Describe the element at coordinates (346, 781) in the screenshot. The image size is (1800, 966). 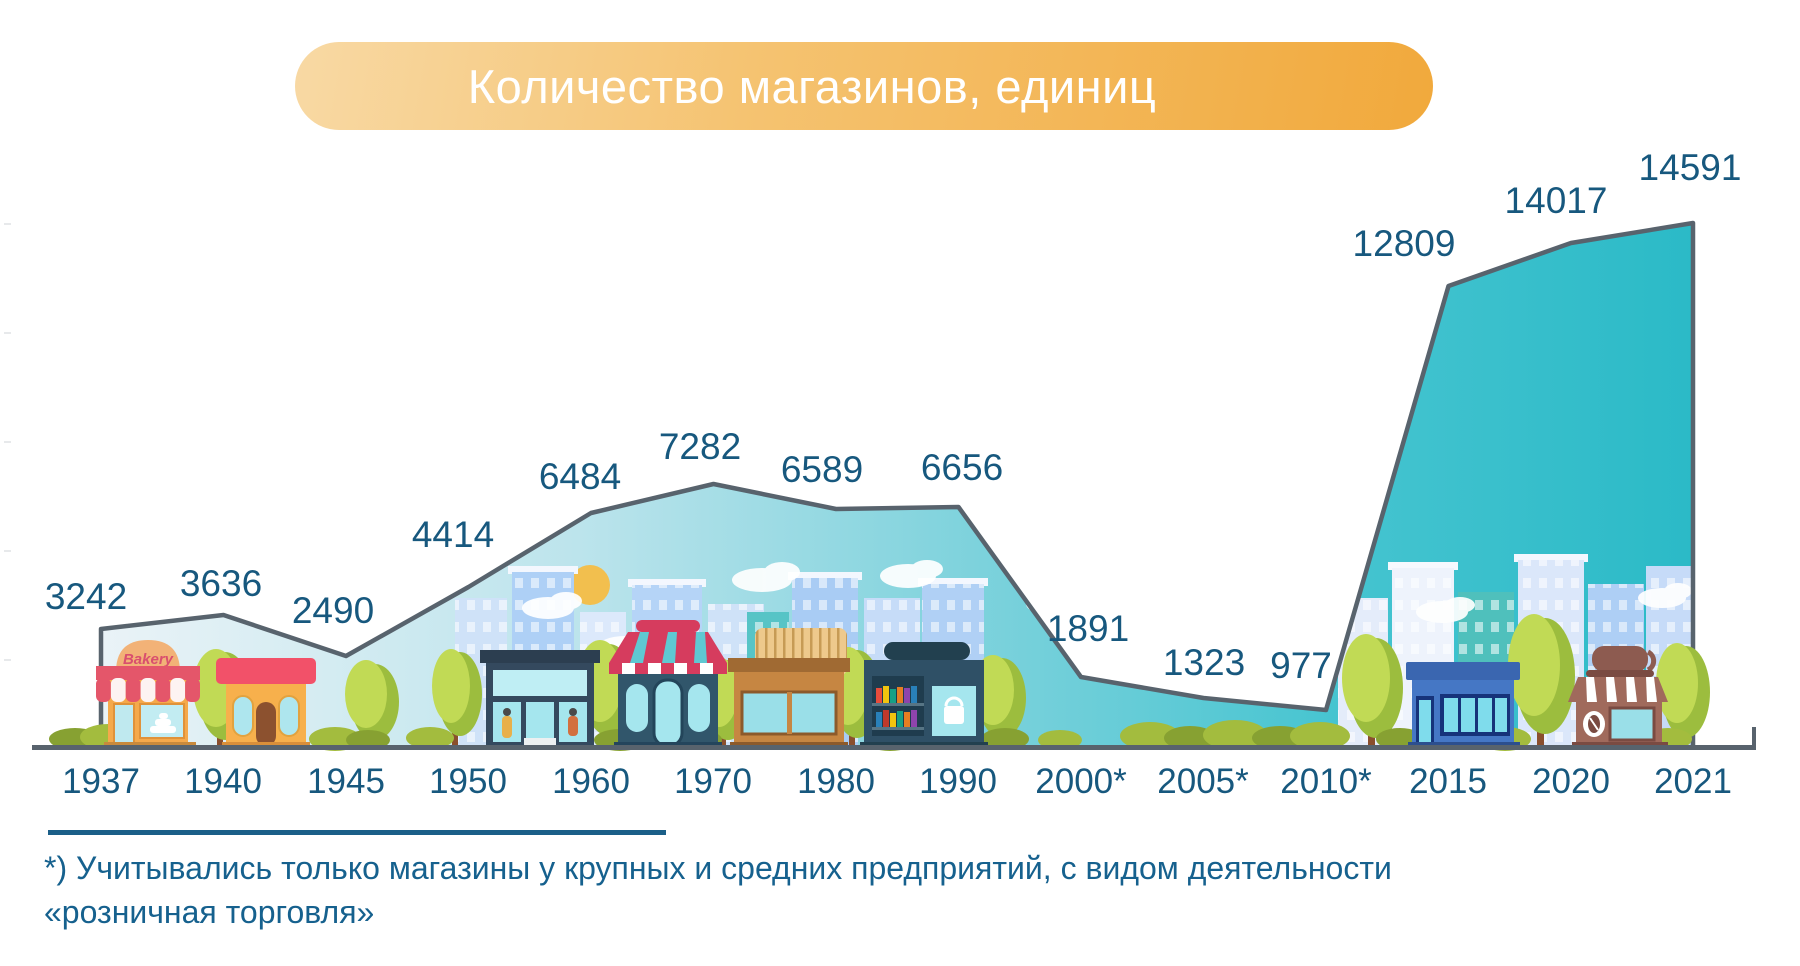
I see `x-tick-label-1945: 1945` at that location.